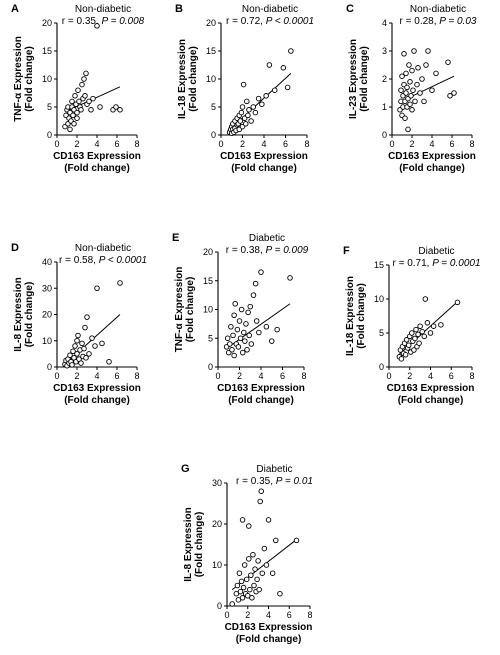 Image resolution: width=500 pixels, height=655 pixels. Describe the element at coordinates (97, 400) in the screenshot. I see `x-axis-subtitle: (Fold change)` at that location.